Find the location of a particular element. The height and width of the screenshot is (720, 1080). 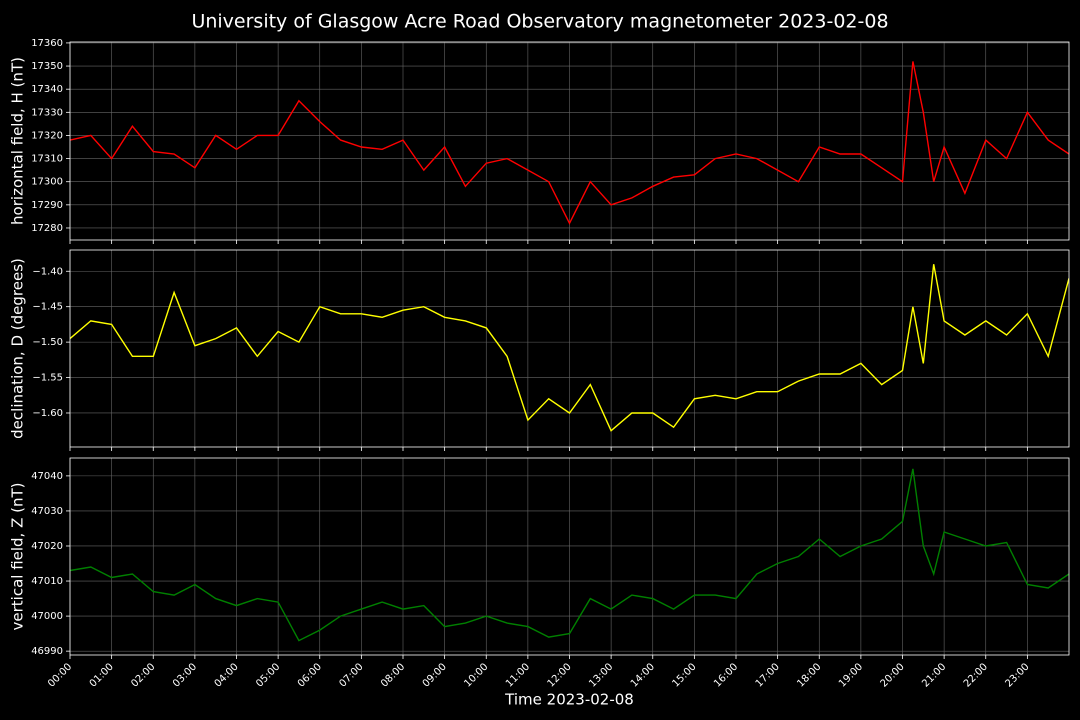

x-axis-label: Time 2023-02-08 is located at coordinates (569, 700).